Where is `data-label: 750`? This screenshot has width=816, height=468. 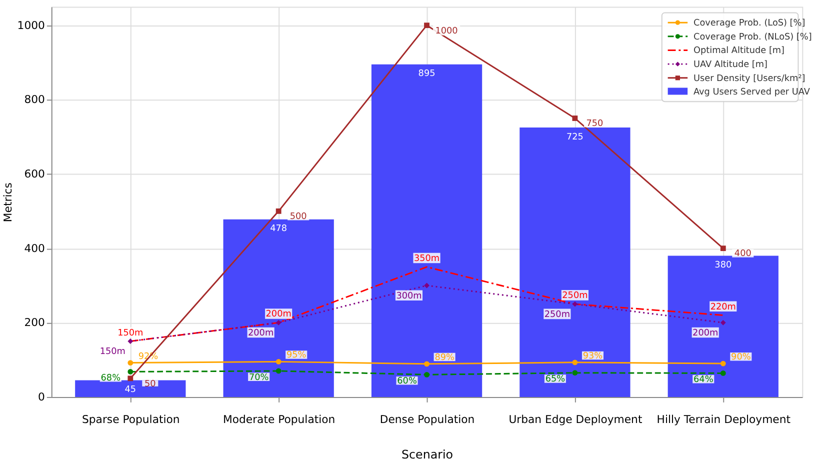 data-label: 750 is located at coordinates (595, 124).